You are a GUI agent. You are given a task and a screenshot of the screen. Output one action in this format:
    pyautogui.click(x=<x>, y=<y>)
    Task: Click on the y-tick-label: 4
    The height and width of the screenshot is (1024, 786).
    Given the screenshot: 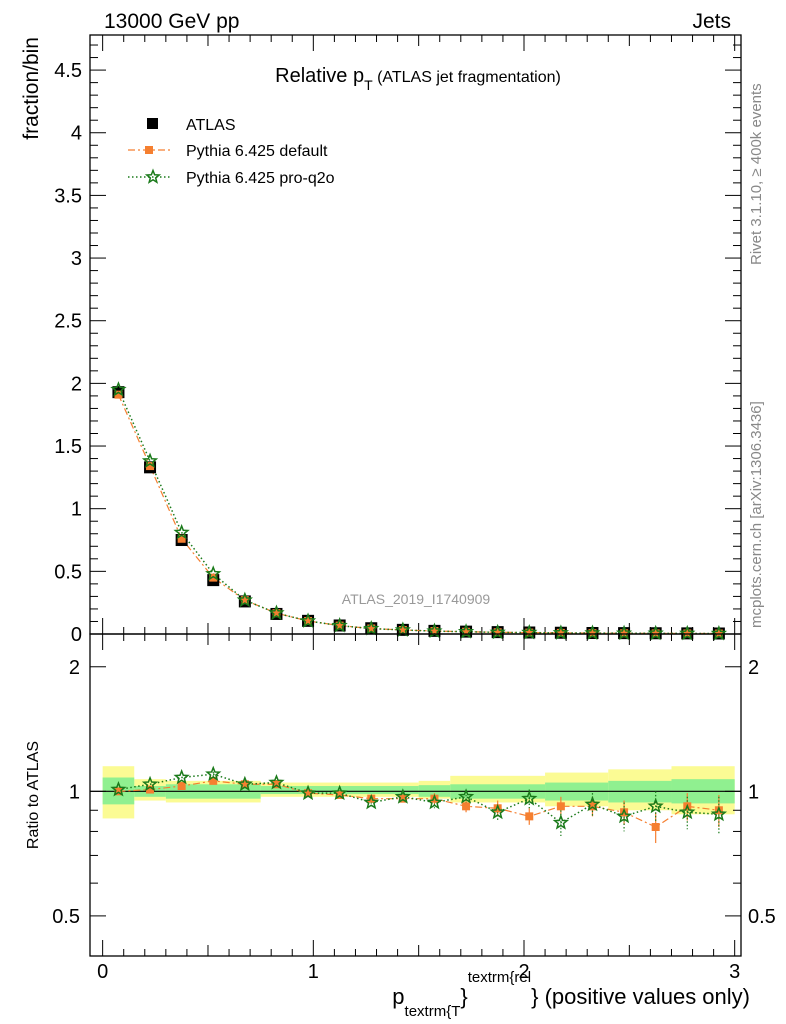 What is the action you would take?
    pyautogui.click(x=76, y=134)
    